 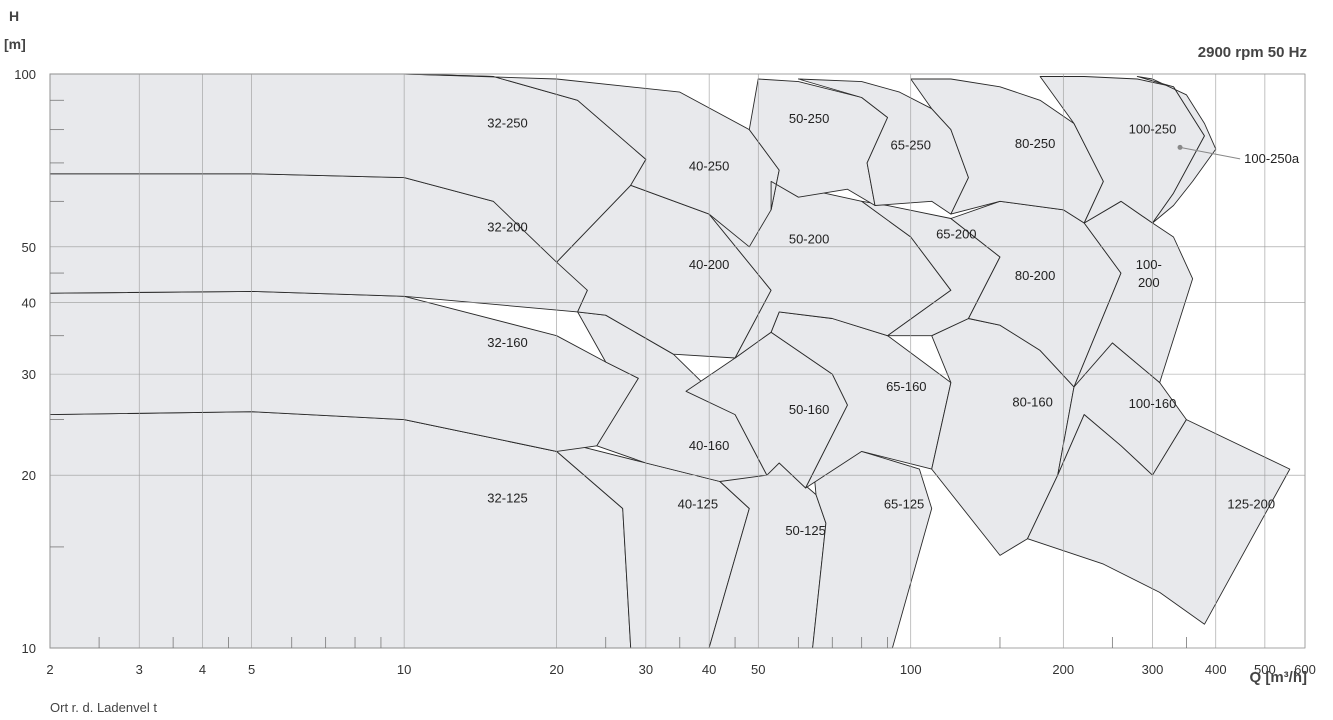 I want to click on x-tick-label: 500, so click(x=1265, y=669).